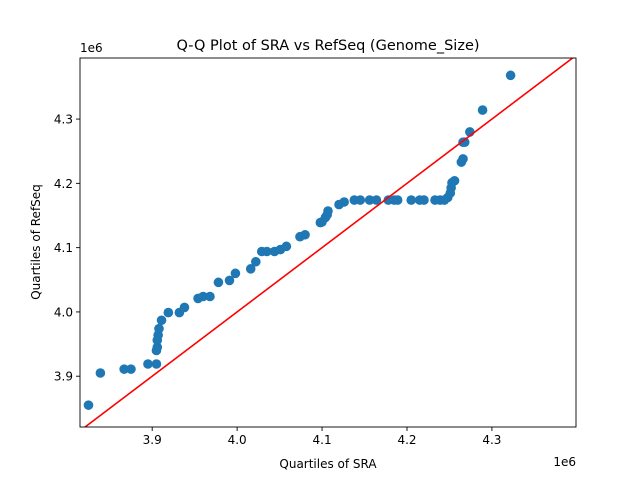  I want to click on x-axis: 3.9 4.0 4.1 4.2 4.3, so click(322, 437).